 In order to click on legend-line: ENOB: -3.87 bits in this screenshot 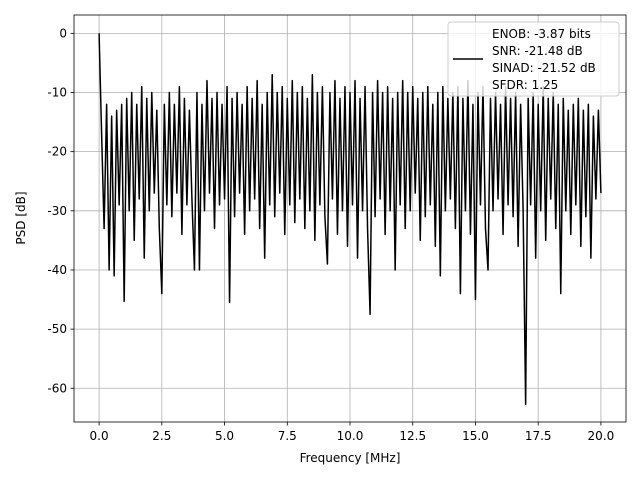, I will do `click(541, 34)`.